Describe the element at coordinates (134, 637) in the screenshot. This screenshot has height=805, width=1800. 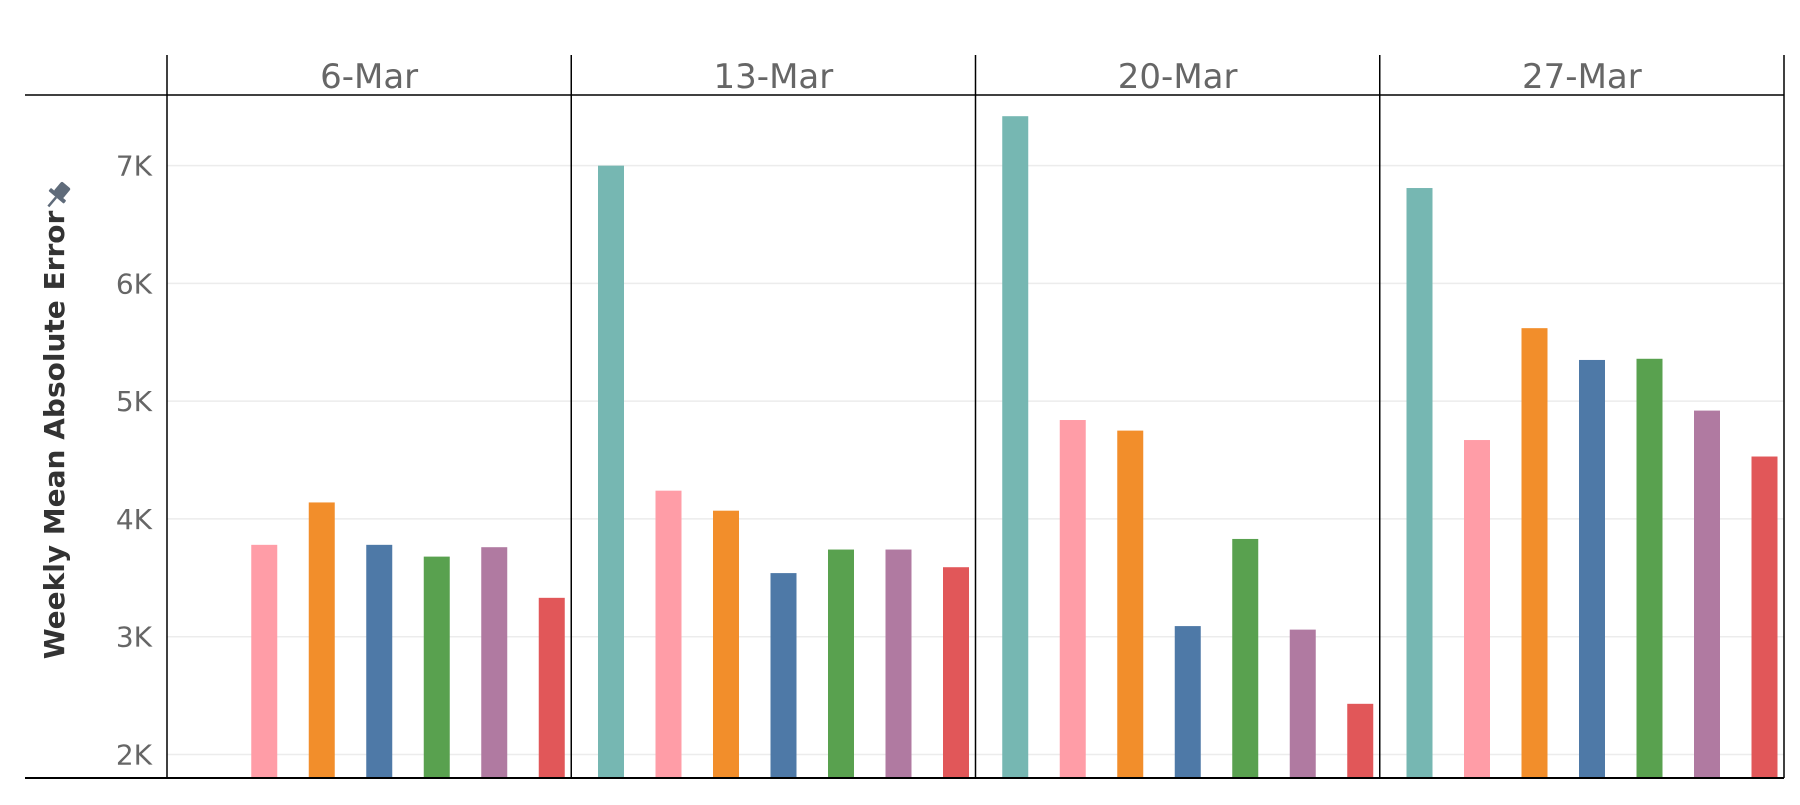
I see `y-tick-label: 3K` at that location.